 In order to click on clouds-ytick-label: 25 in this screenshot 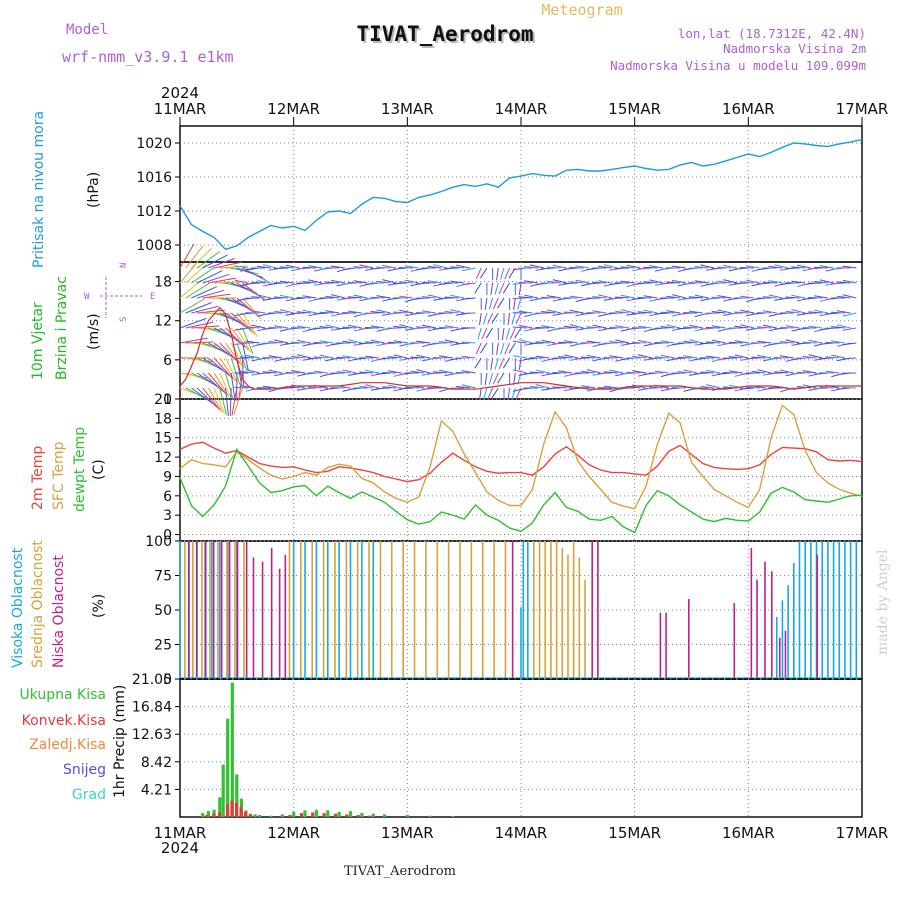, I will do `click(163, 646)`.